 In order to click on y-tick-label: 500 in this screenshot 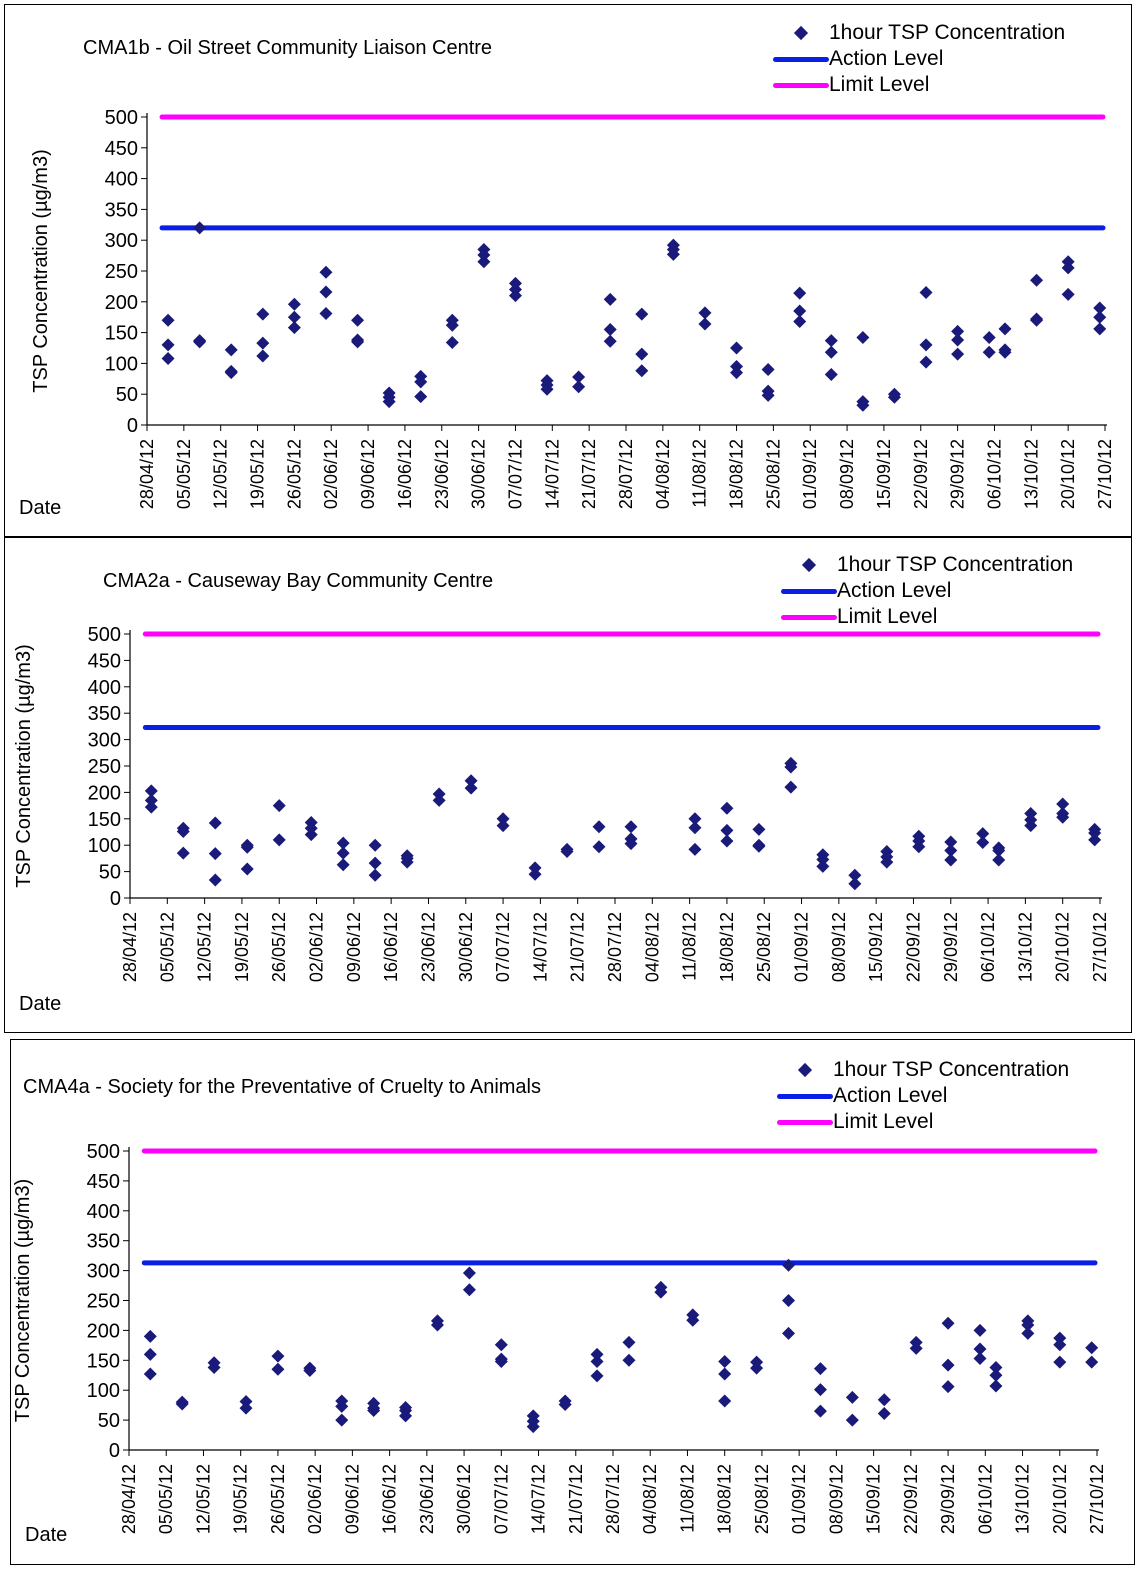, I will do `click(104, 635)`.